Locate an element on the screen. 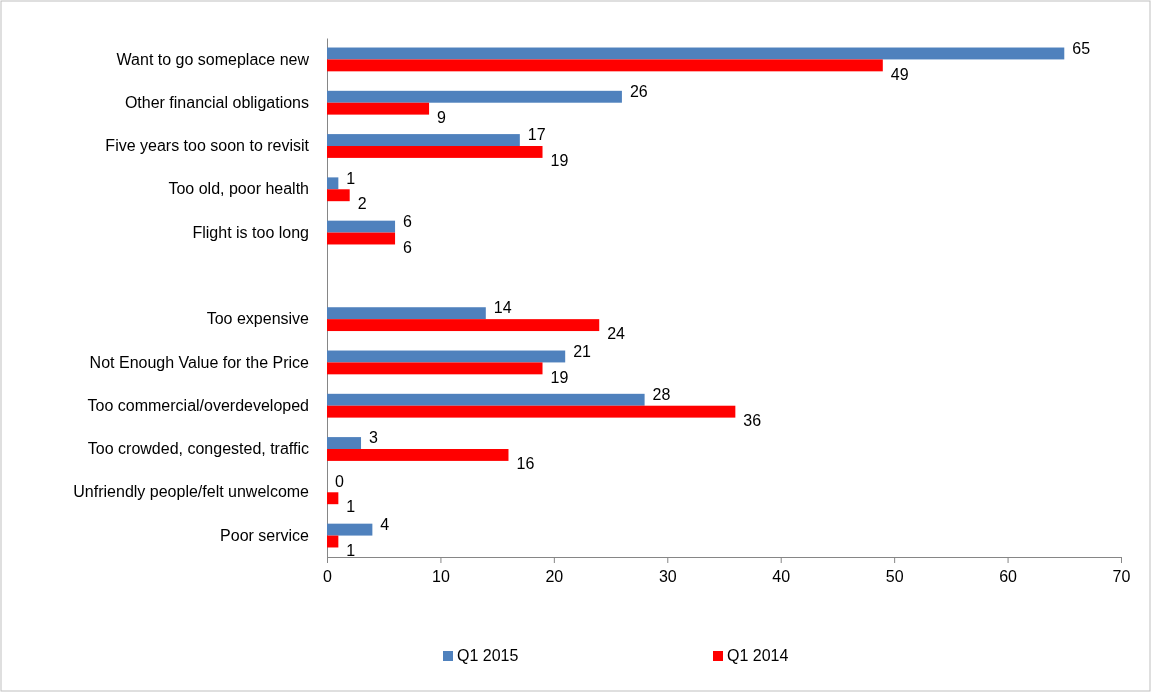 This screenshot has width=1151, height=693. data-label: 0 is located at coordinates (339, 481).